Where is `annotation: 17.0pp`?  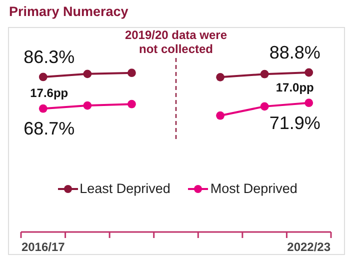
annotation: 17.0pp is located at coordinates (295, 87).